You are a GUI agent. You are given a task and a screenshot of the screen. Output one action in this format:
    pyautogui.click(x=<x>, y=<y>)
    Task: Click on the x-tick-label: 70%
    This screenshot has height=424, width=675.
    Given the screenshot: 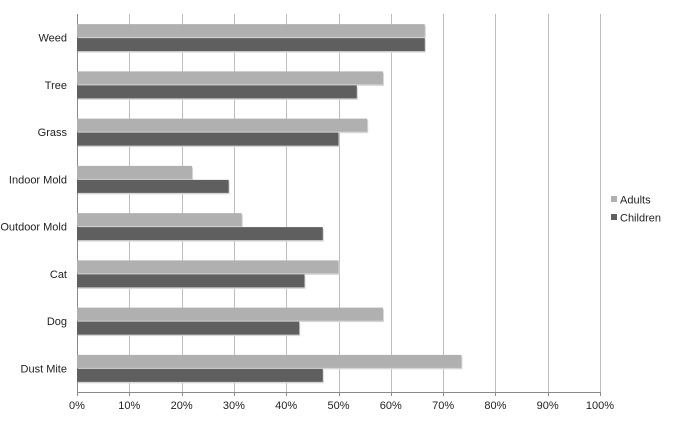 What is the action you would take?
    pyautogui.click(x=443, y=406)
    